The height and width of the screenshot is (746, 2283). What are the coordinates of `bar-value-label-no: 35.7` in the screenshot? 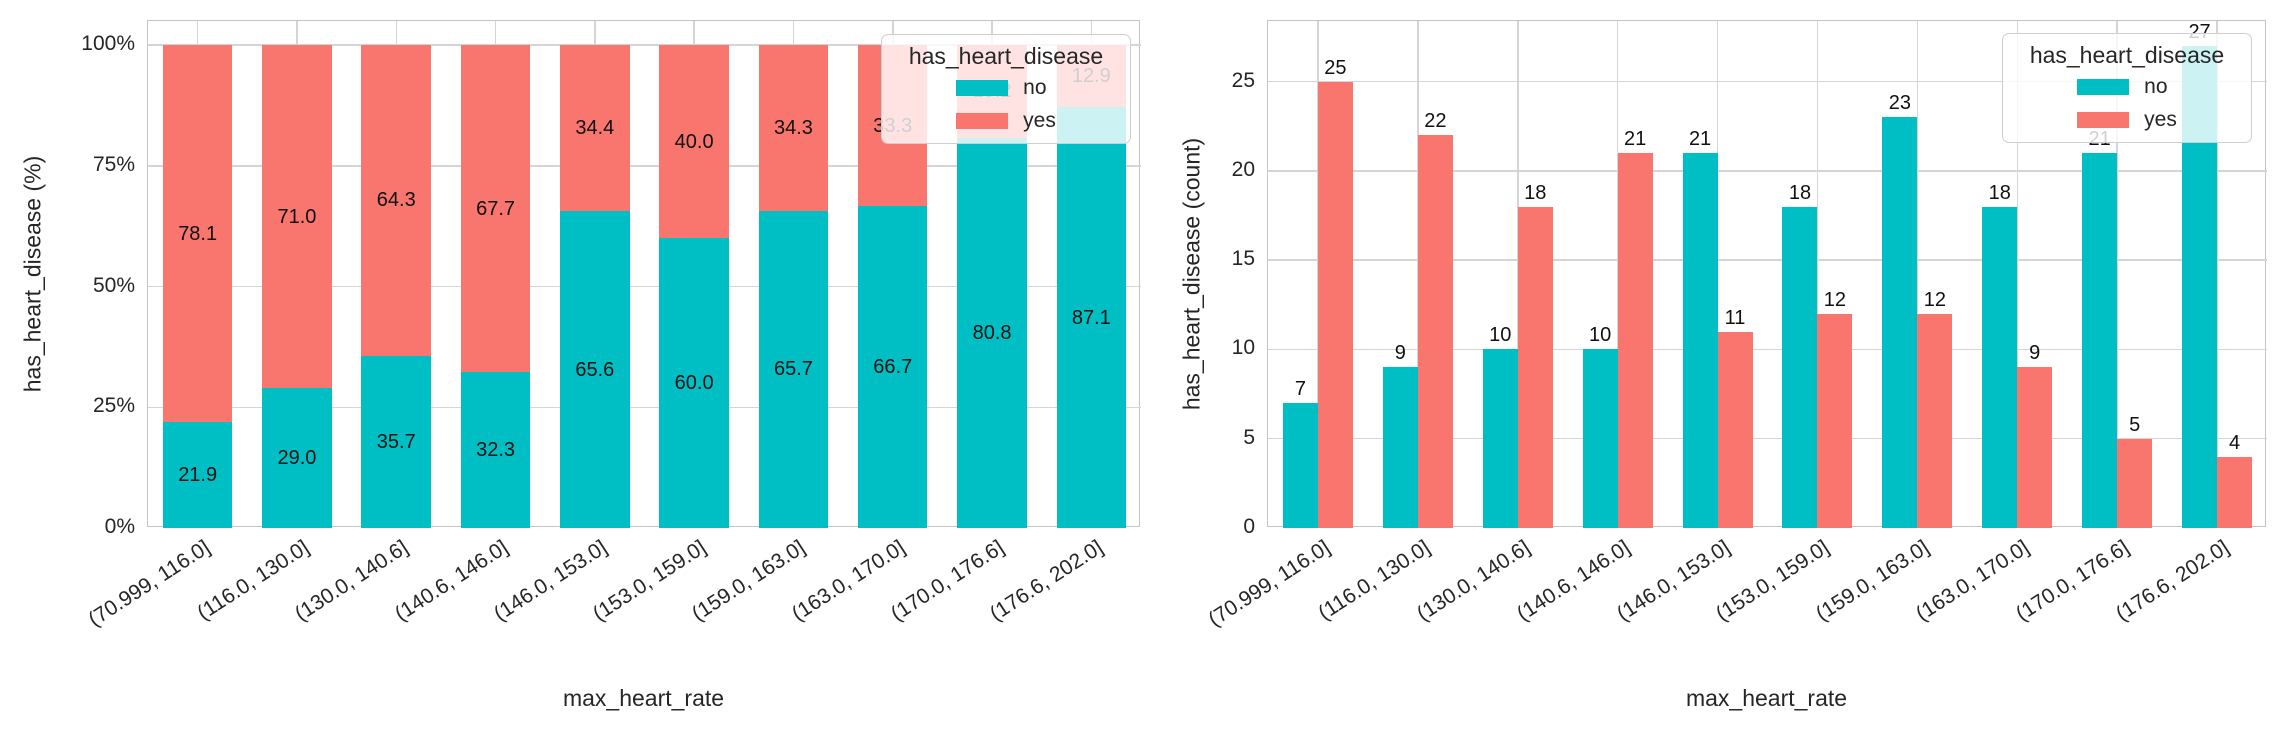 It's located at (396, 441).